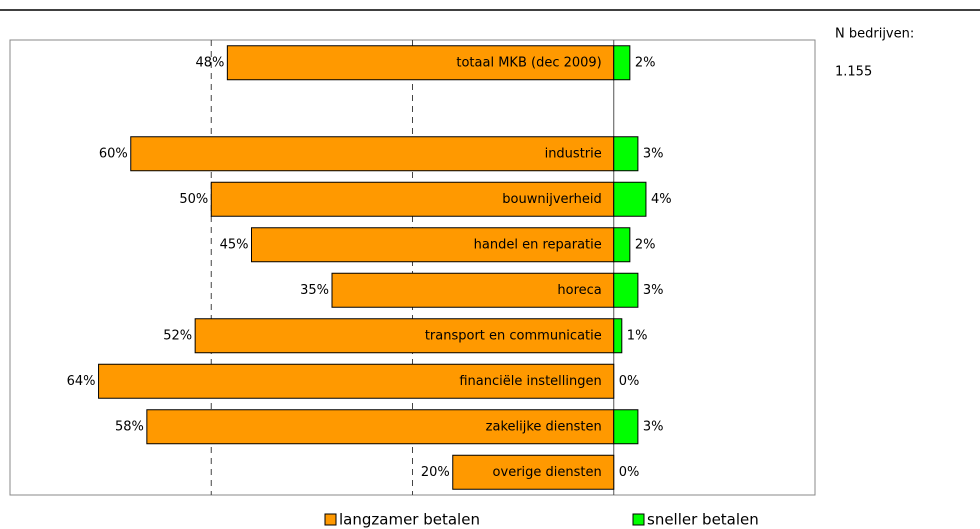  Describe the element at coordinates (703, 520) in the screenshot. I see `legend-label: sneller betalen` at that location.